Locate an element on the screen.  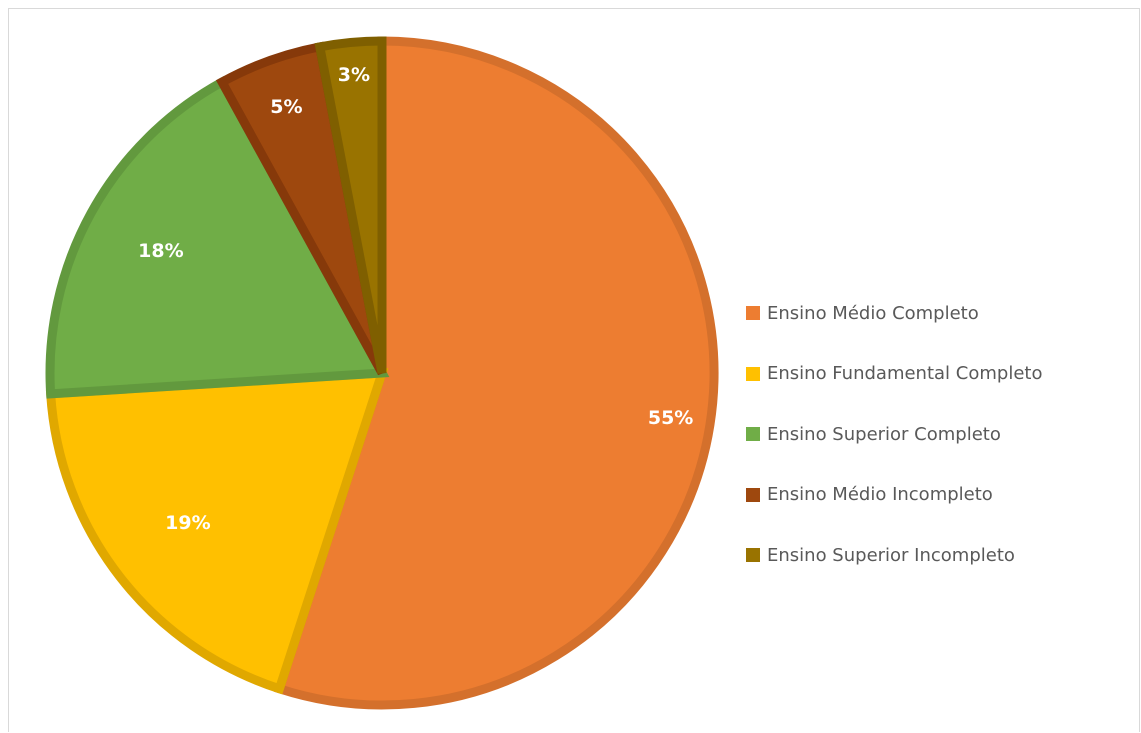
data-label-3: 18% is located at coordinates (160, 251).